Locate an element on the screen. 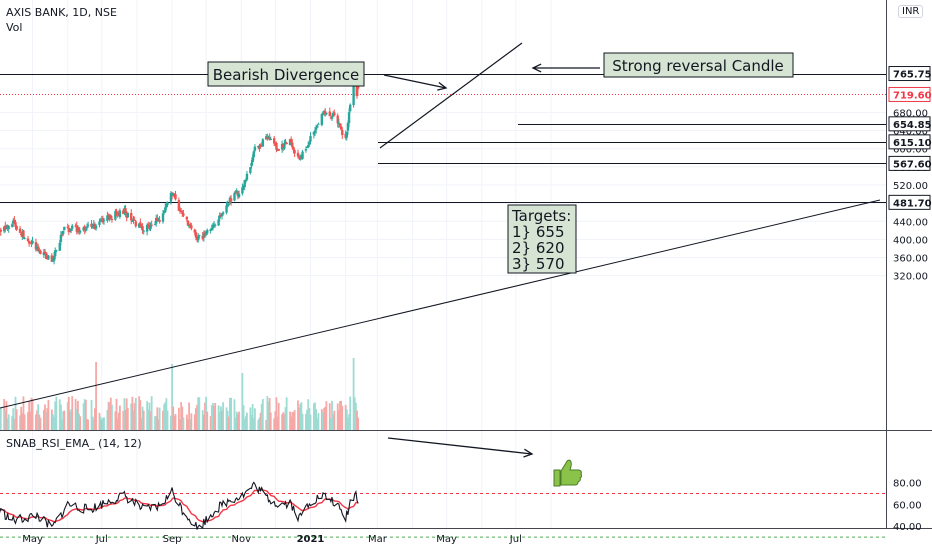 Image resolution: width=932 pixels, height=550 pixels. targets-heading: Targets: is located at coordinates (541, 216).